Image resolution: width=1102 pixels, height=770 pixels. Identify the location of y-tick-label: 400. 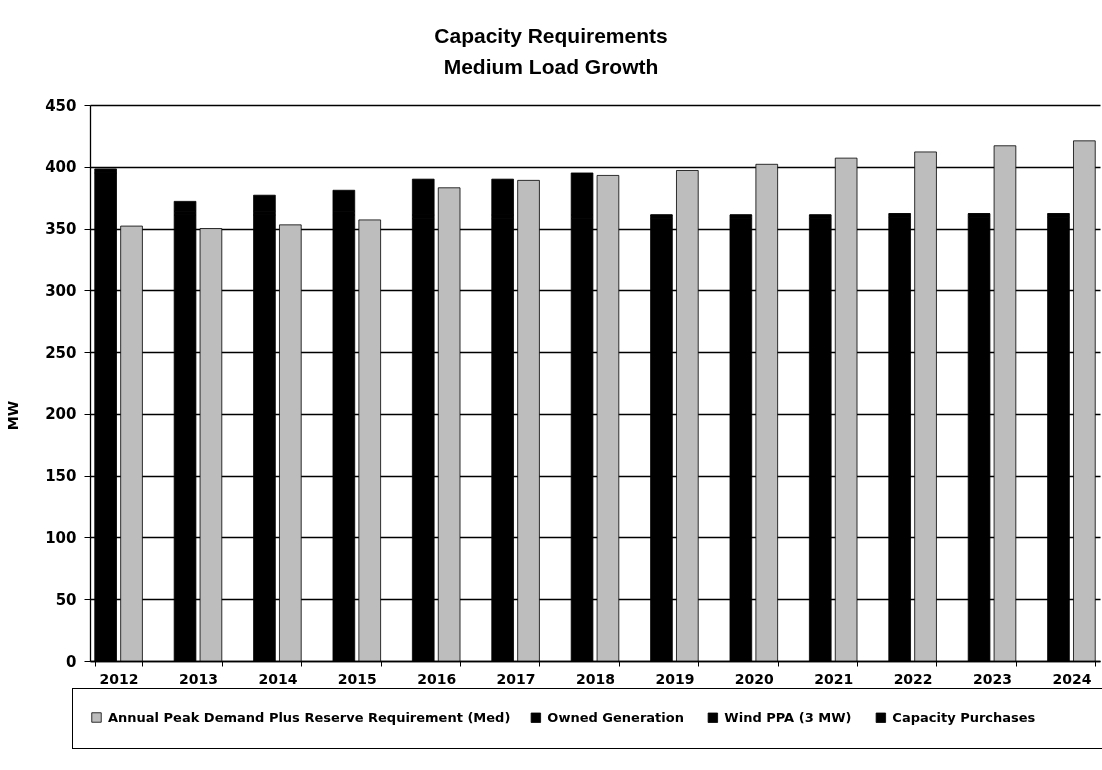
(61, 167).